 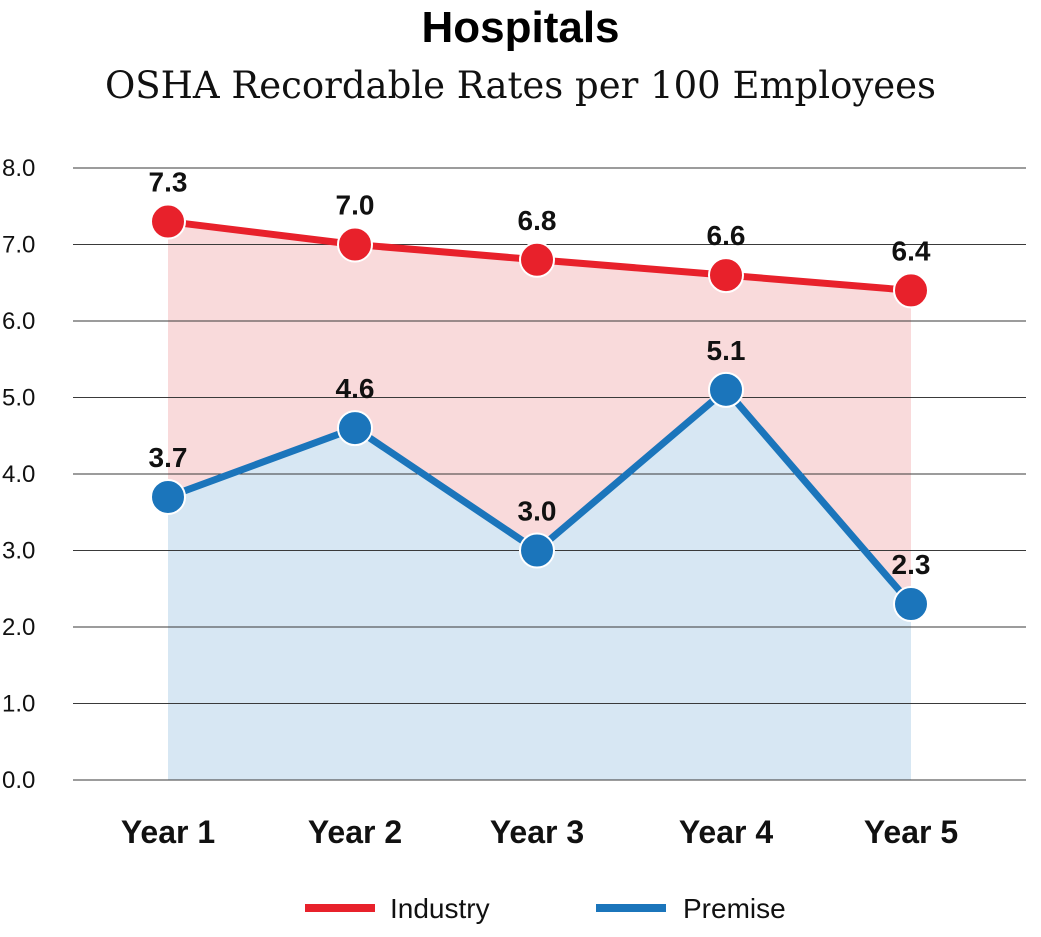 I want to click on y-tick-label: 2.0, so click(x=18, y=627).